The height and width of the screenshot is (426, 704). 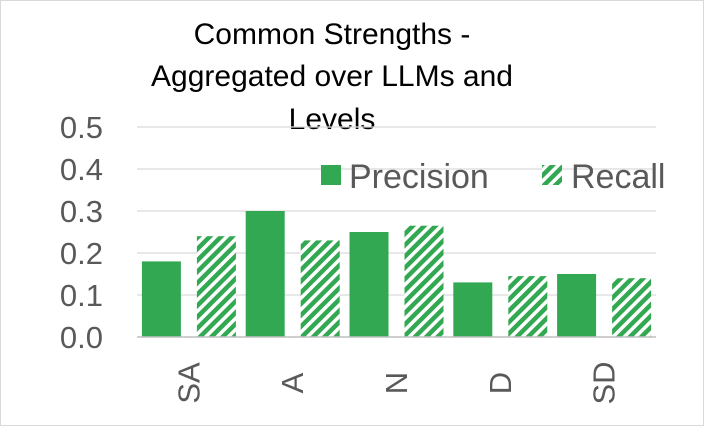 I want to click on y-tick-label: 0.1, so click(x=81, y=295).